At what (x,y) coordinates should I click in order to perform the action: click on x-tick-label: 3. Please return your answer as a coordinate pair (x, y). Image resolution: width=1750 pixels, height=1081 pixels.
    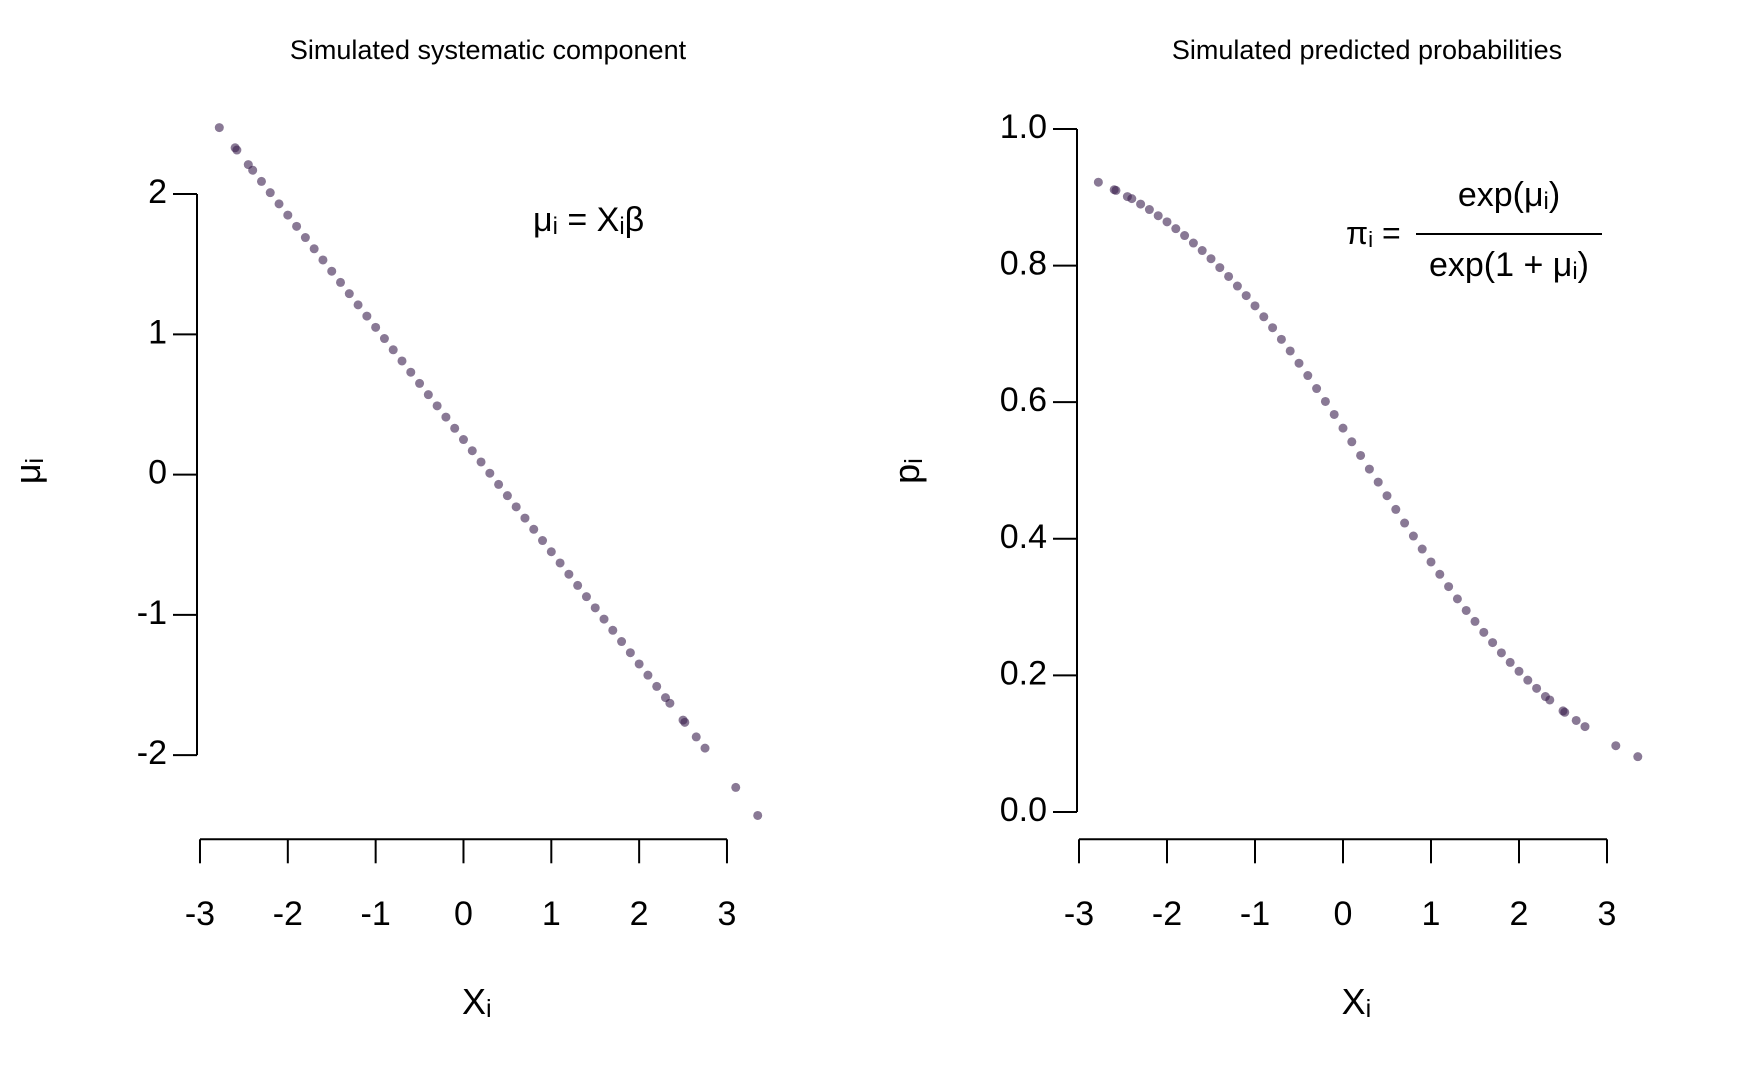
    Looking at the image, I should click on (727, 914).